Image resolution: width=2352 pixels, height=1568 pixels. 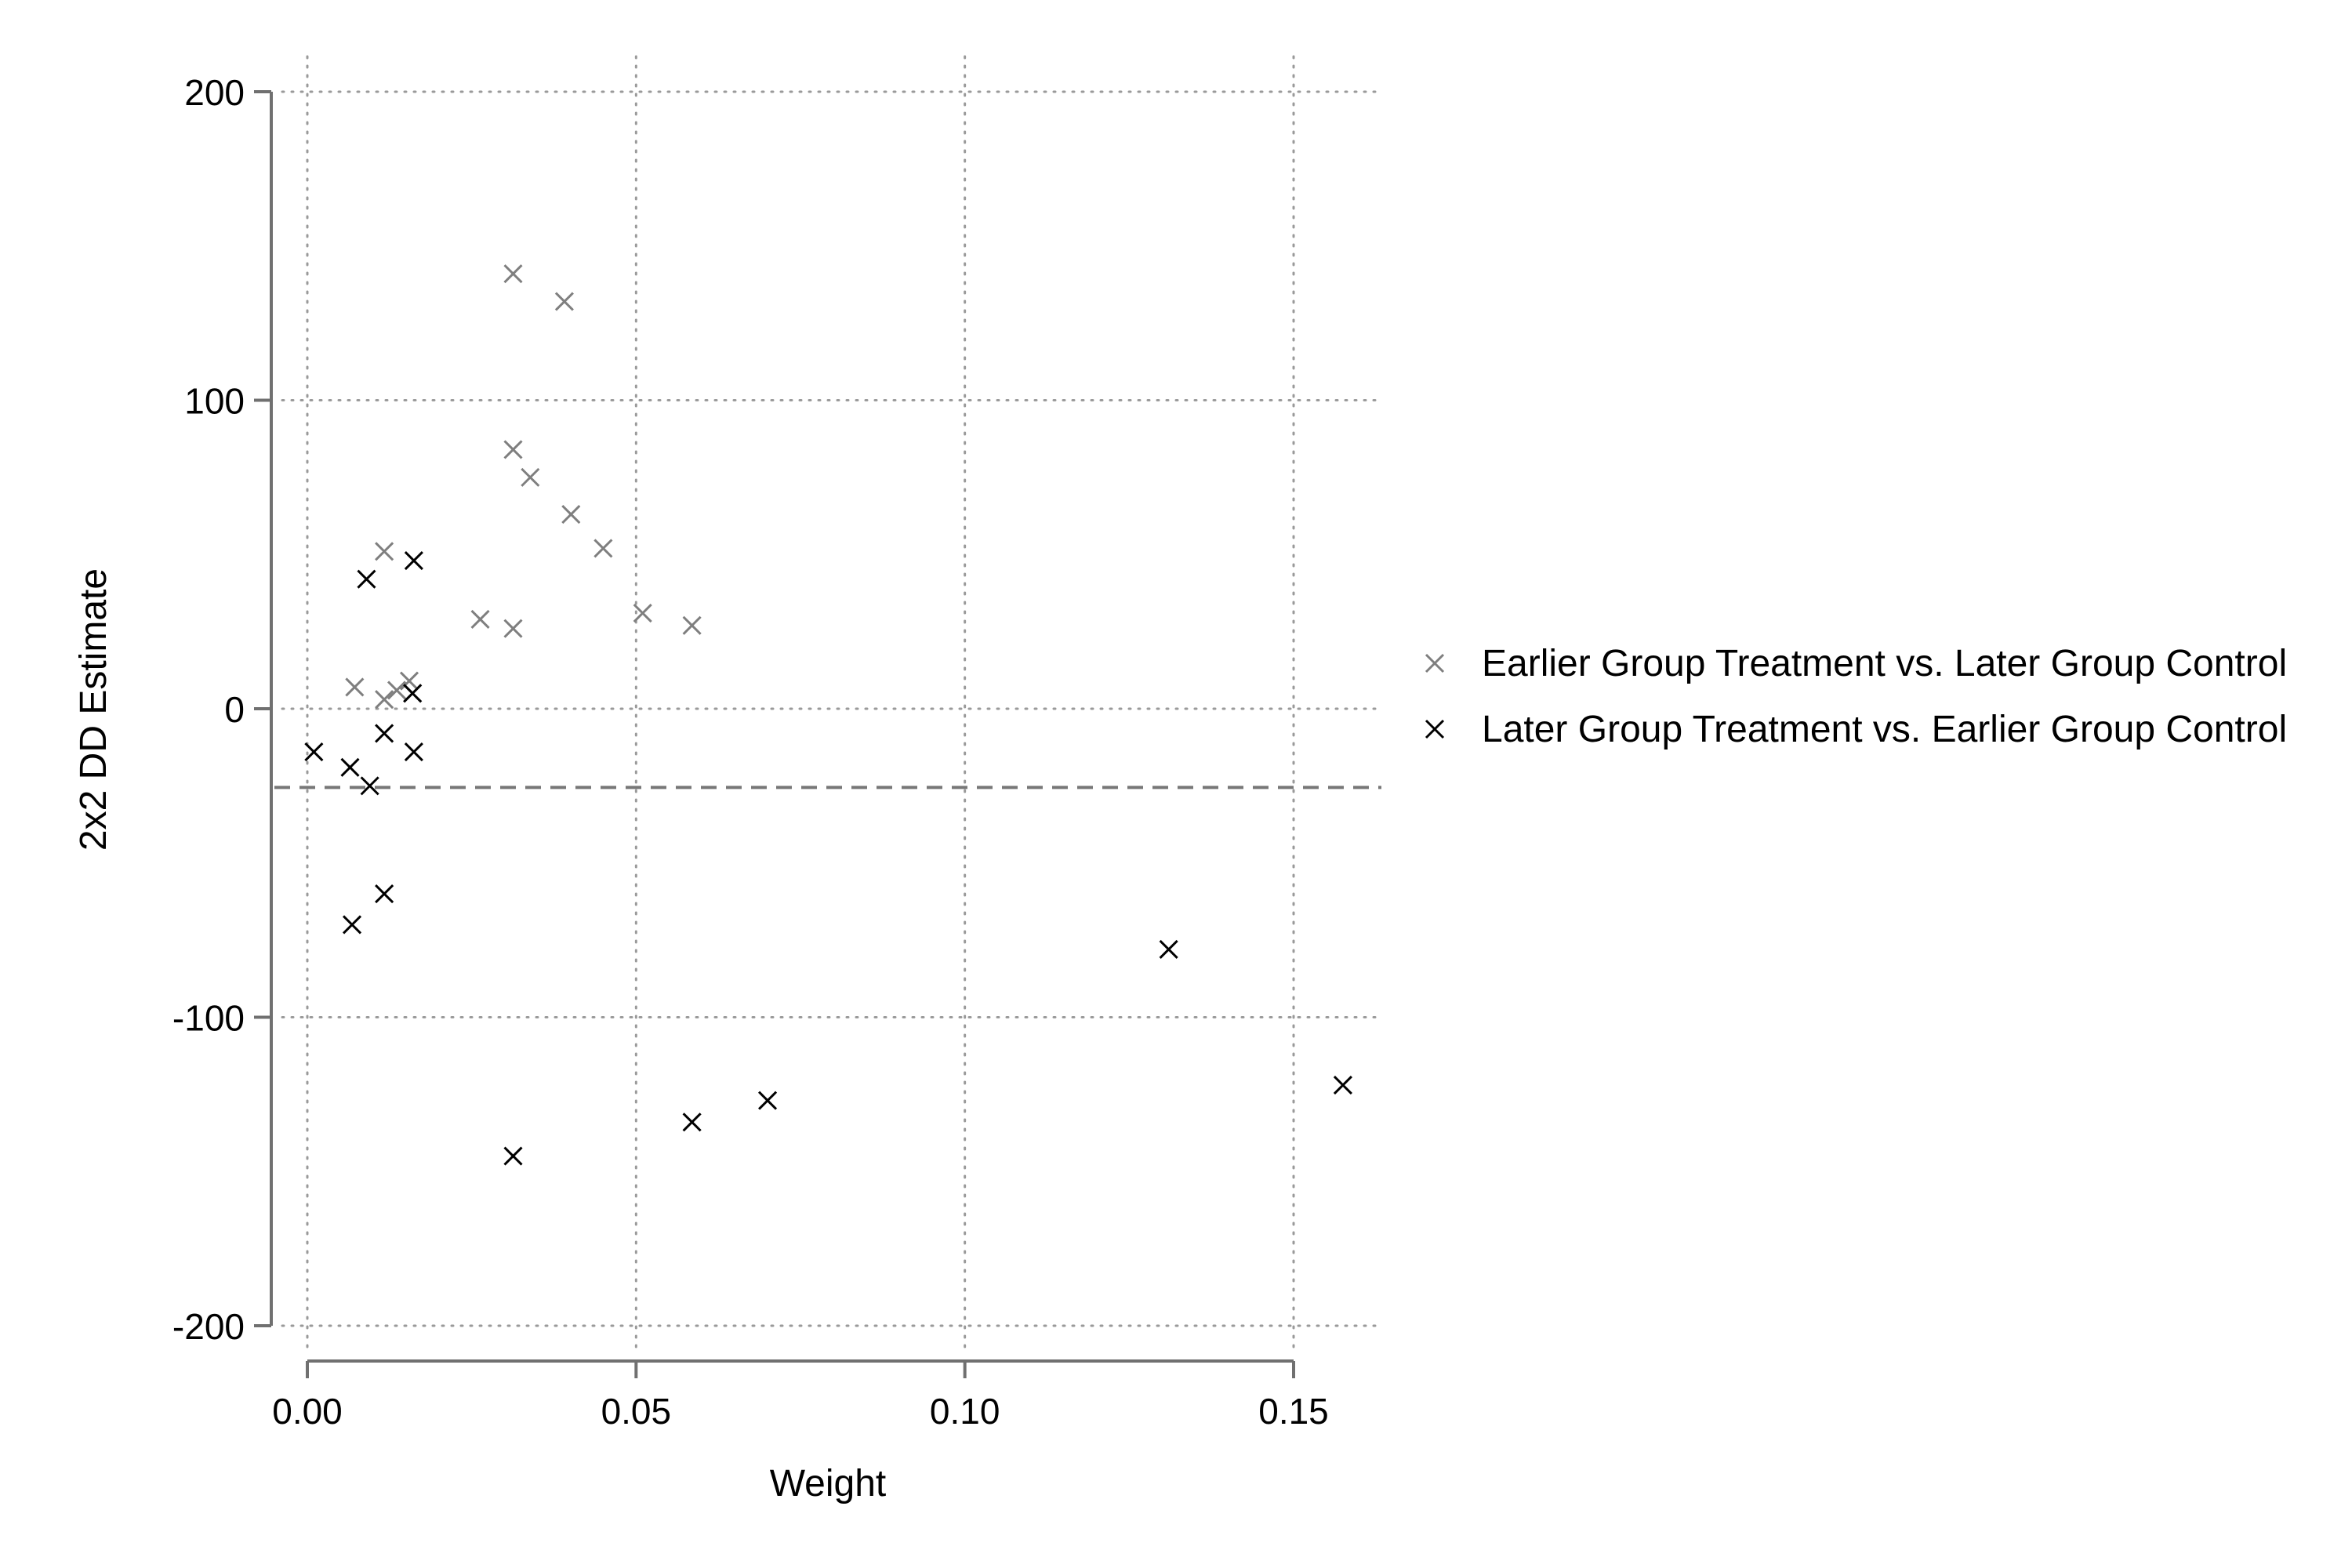 I want to click on y-tick-label: -100, so click(x=209, y=1019).